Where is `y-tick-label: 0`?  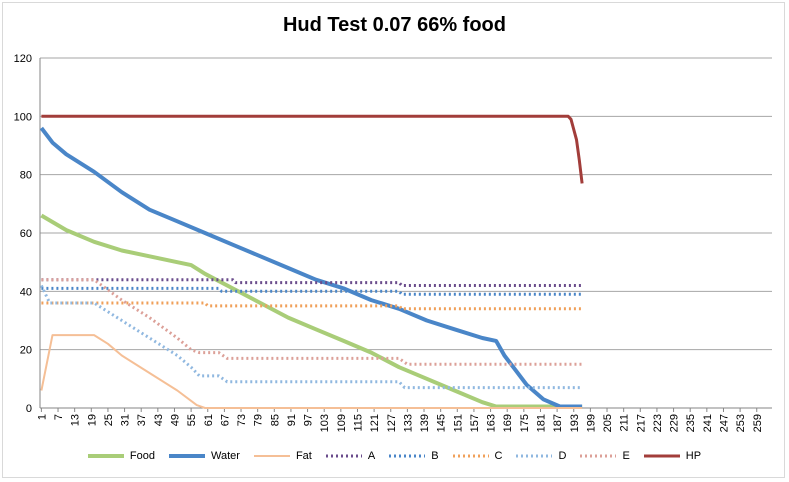
y-tick-label: 0 is located at coordinates (29, 409).